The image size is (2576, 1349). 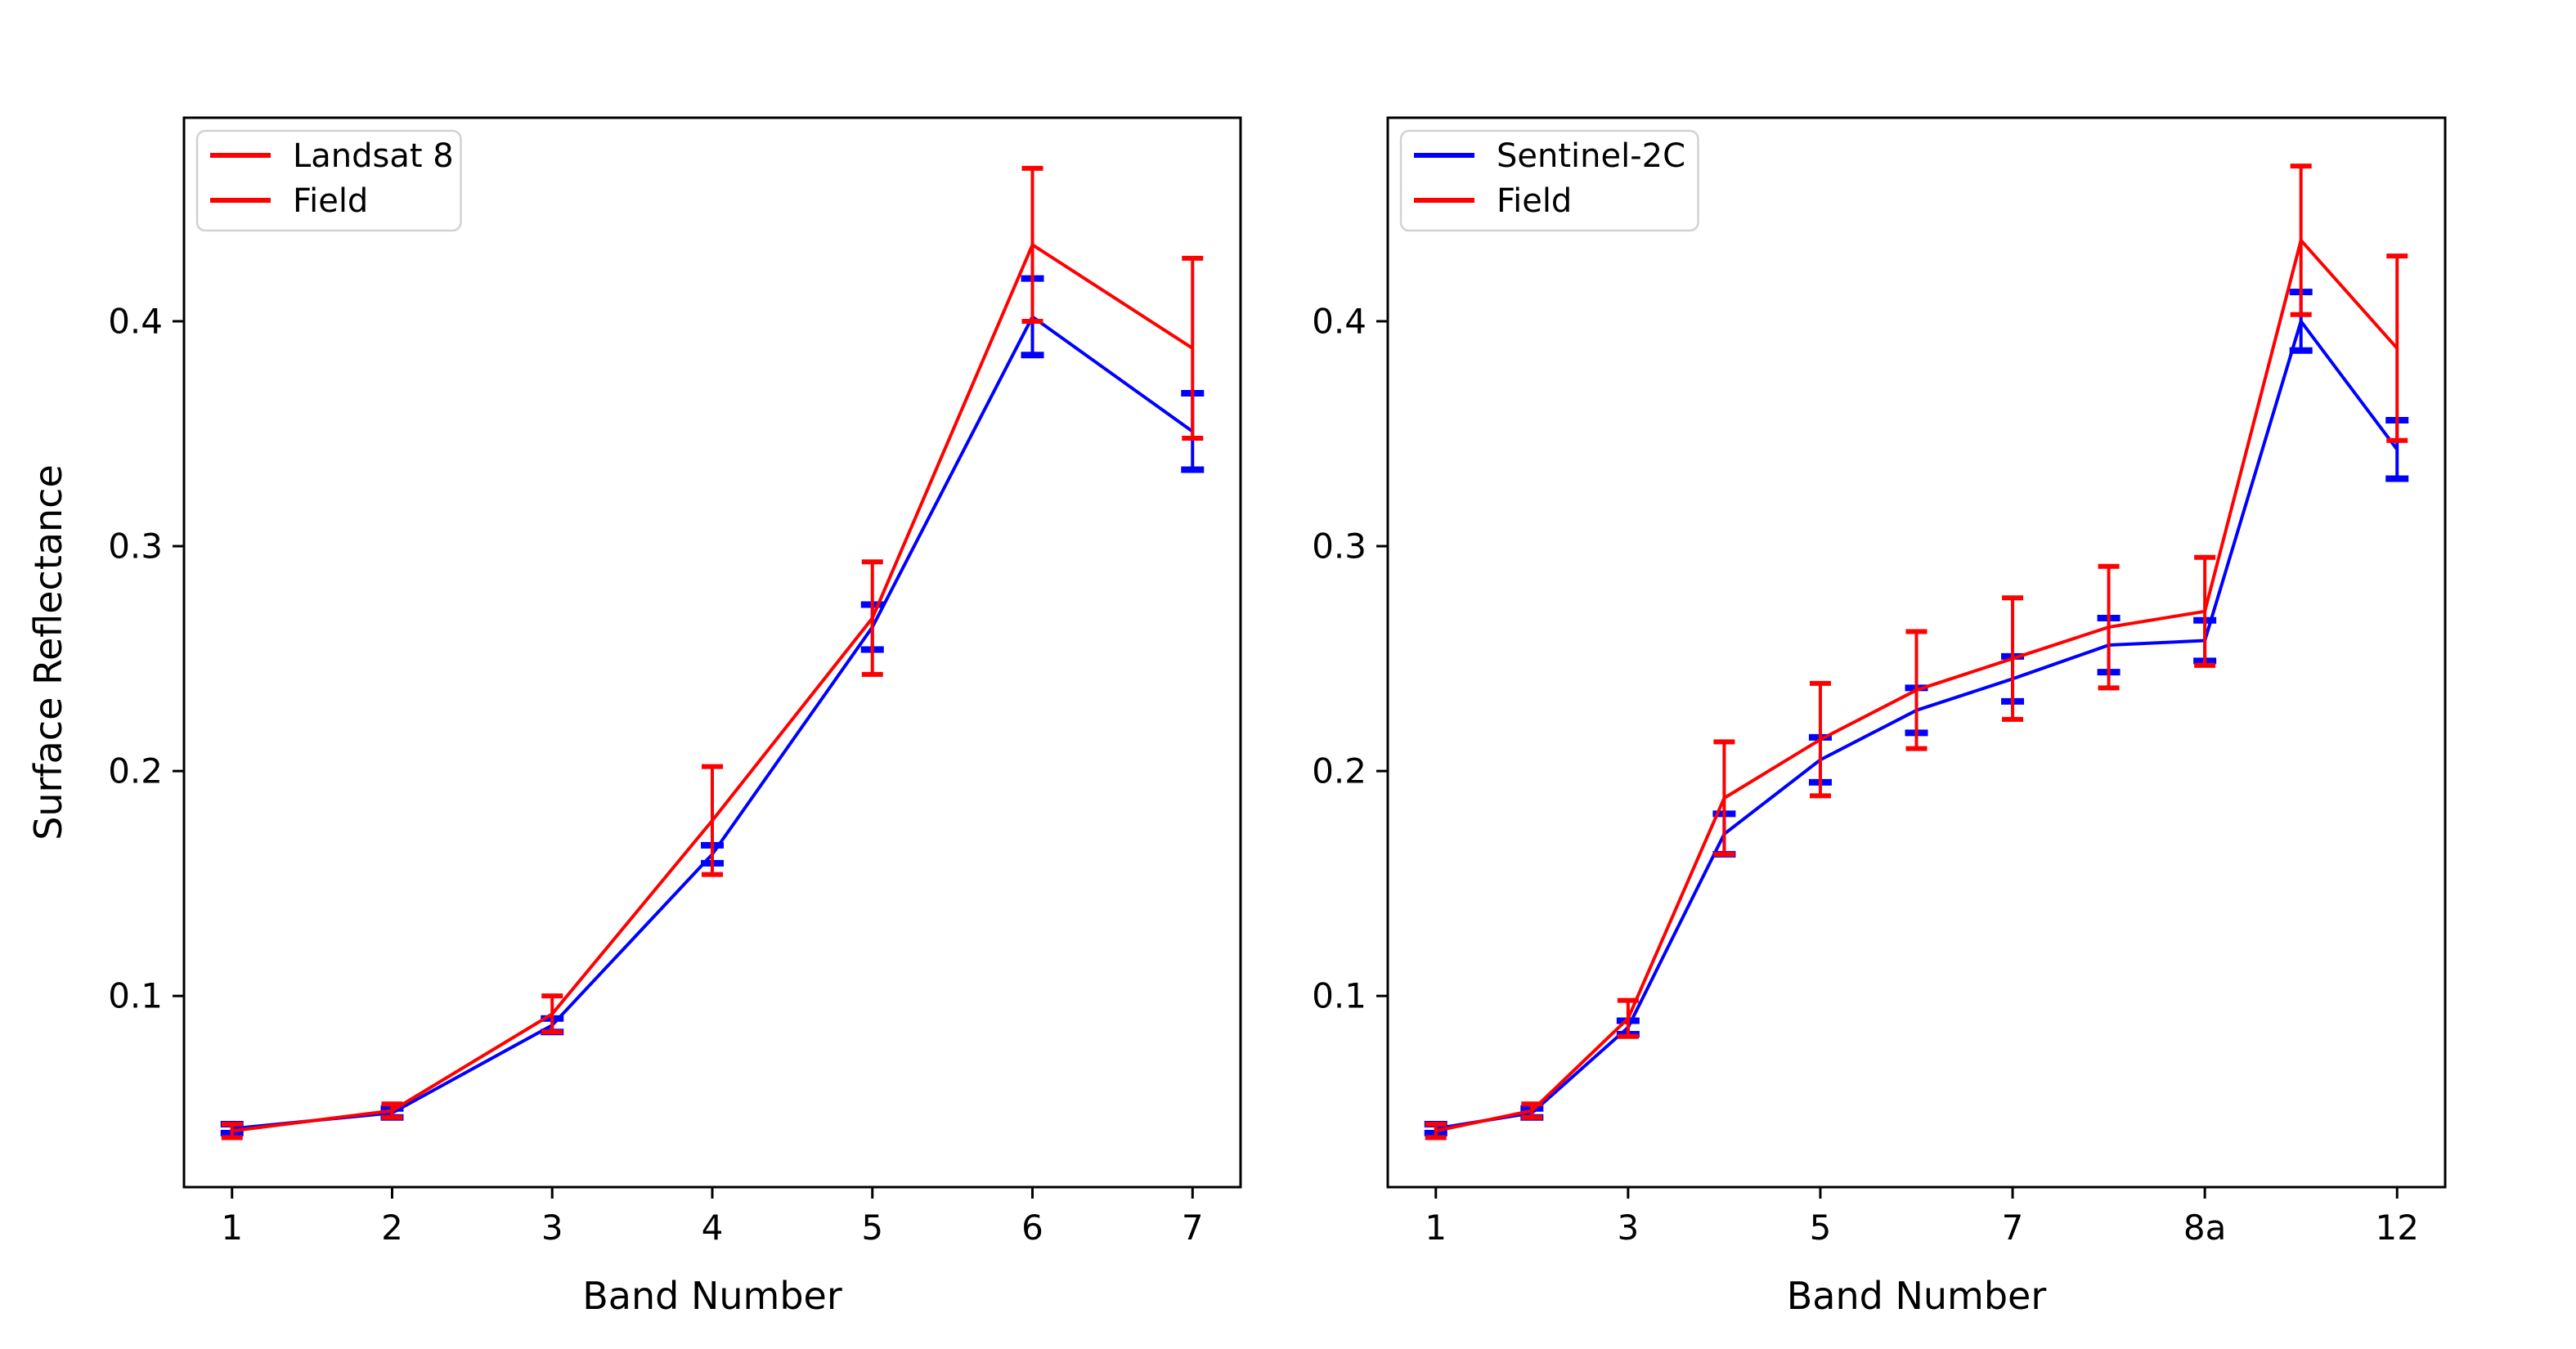 I want to click on y-axis-title: Surface Reflectance, so click(x=48, y=652).